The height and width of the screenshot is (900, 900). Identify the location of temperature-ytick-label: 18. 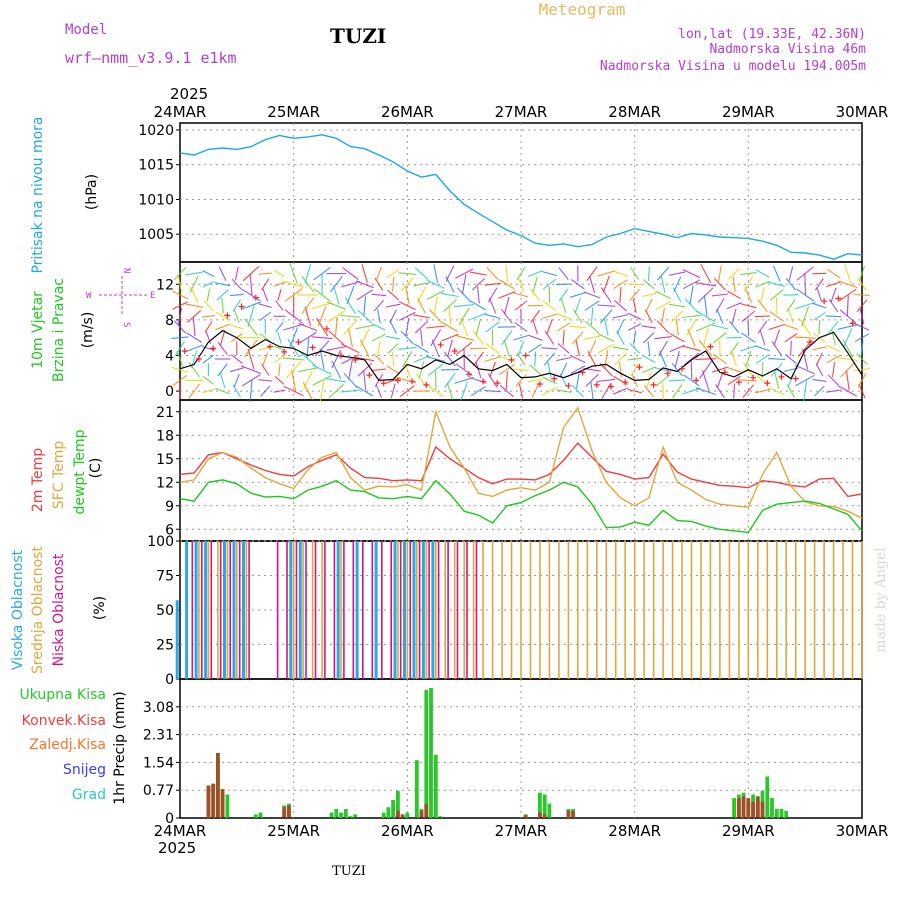
(165, 436).